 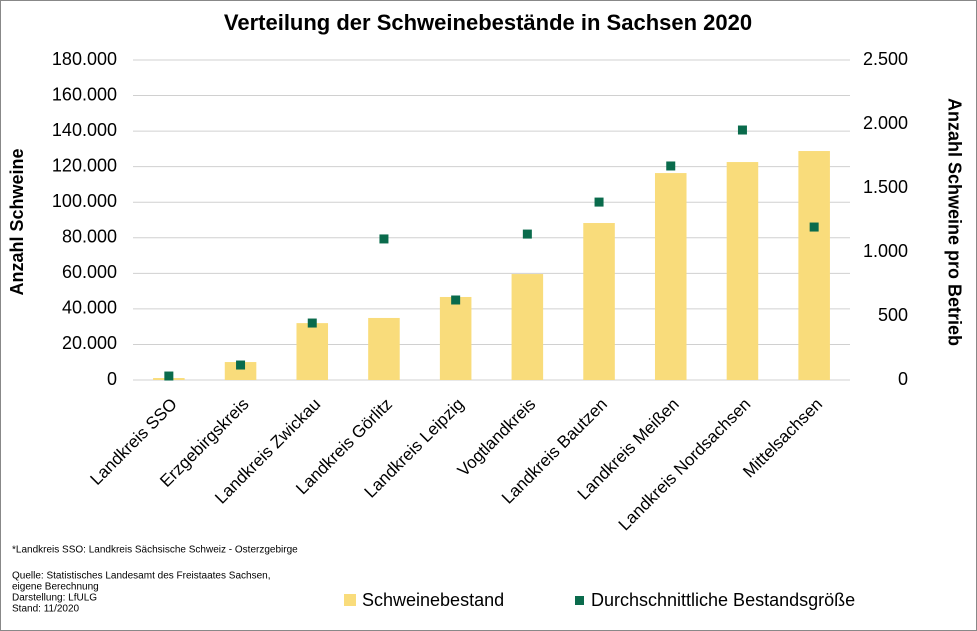 I want to click on y2-tick-label: 0, so click(x=903, y=379).